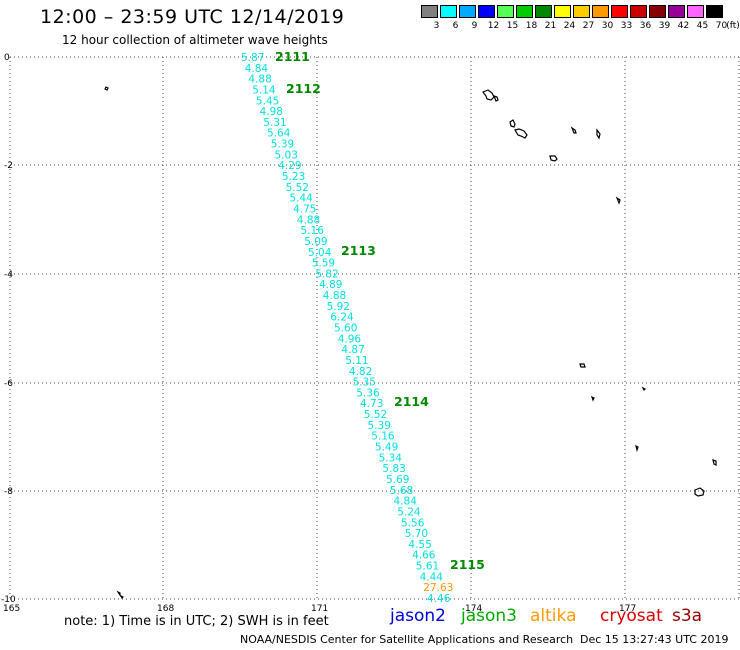 The width and height of the screenshot is (740, 650). What do you see at coordinates (8, 384) in the screenshot?
I see `y-tick-label: -6` at bounding box center [8, 384].